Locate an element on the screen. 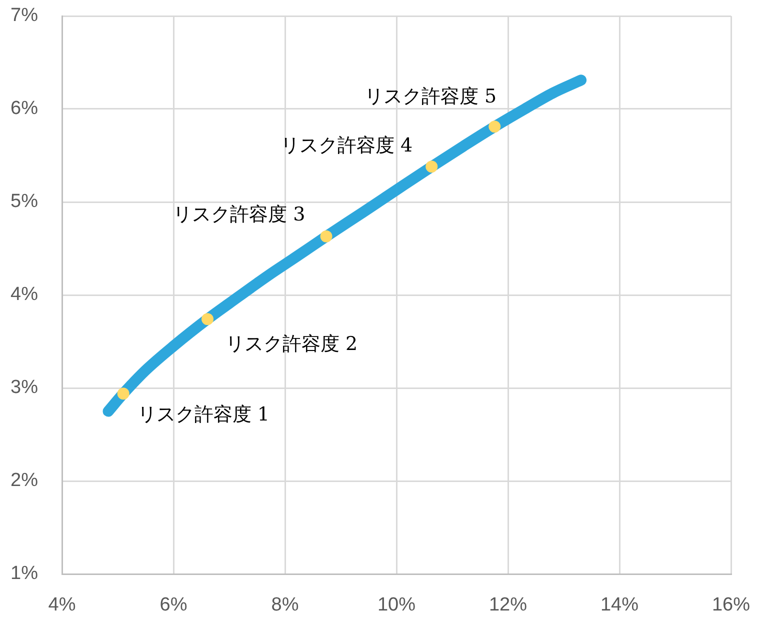  y-tick-label: 2% is located at coordinates (24, 481).